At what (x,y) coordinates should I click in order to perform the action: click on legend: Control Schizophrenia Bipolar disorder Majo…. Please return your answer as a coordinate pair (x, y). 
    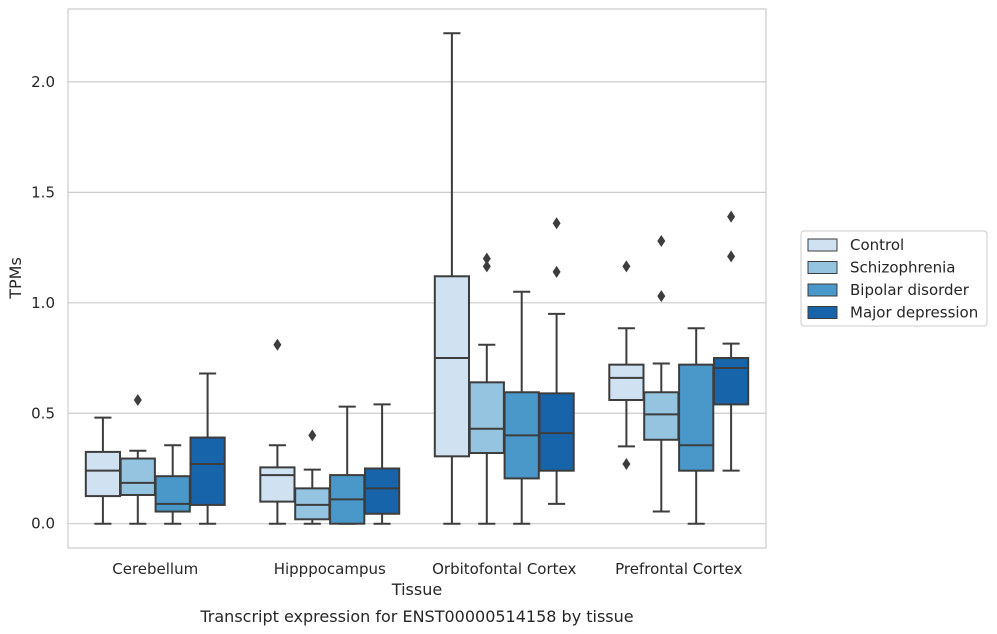
    Looking at the image, I should click on (894, 278).